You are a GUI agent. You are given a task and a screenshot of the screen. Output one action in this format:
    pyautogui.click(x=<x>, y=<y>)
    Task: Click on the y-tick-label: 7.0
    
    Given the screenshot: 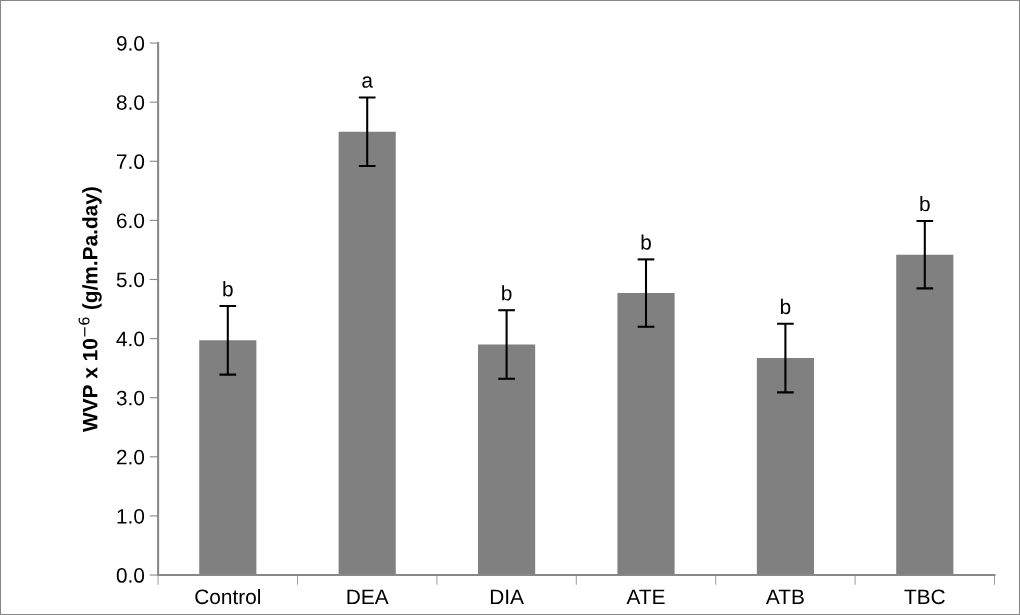 What is the action you would take?
    pyautogui.click(x=131, y=162)
    